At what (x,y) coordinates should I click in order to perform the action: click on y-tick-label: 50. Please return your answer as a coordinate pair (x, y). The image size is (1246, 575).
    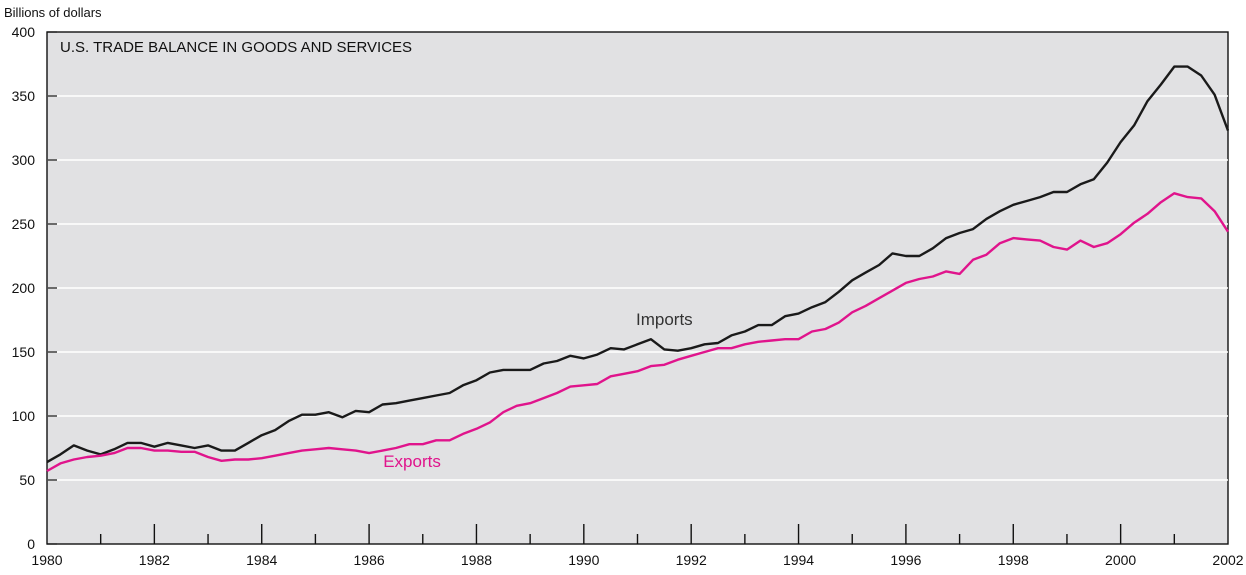
    Looking at the image, I should click on (27, 480).